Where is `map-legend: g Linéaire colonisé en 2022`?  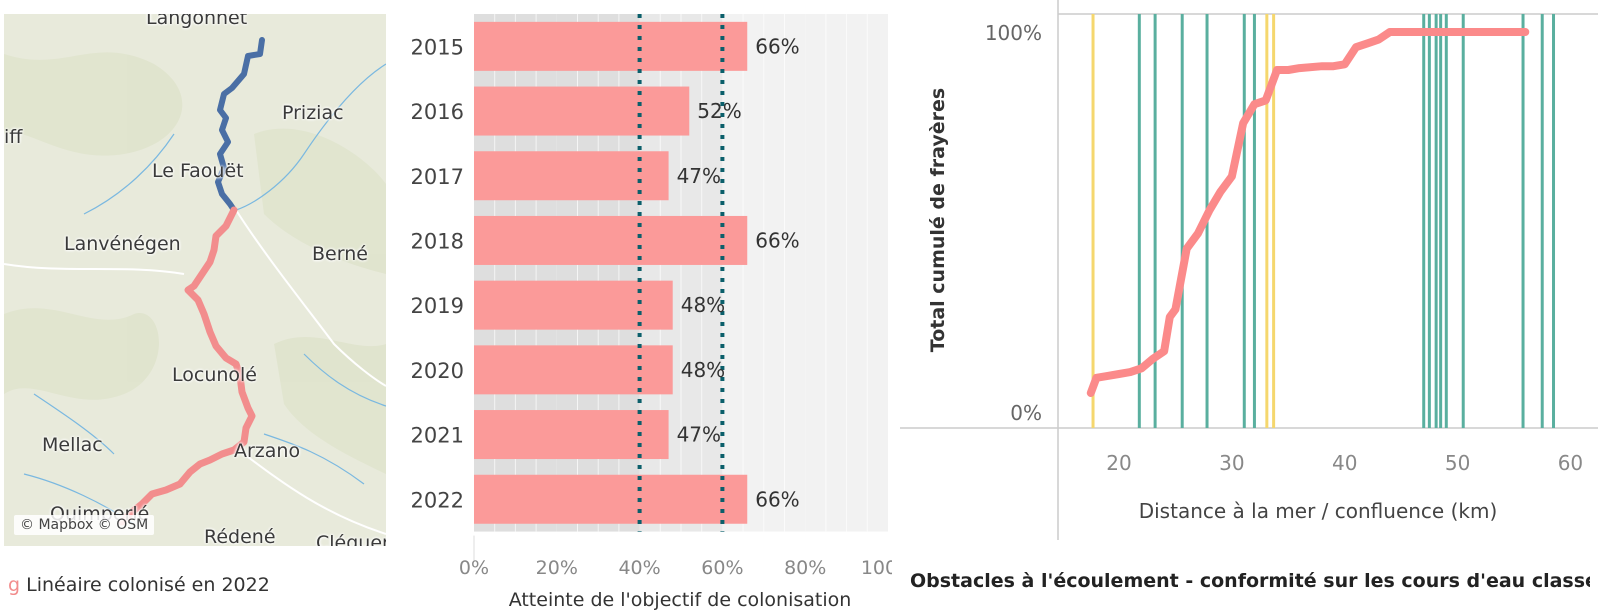
map-legend: g Linéaire colonisé en 2022 is located at coordinates (139, 585).